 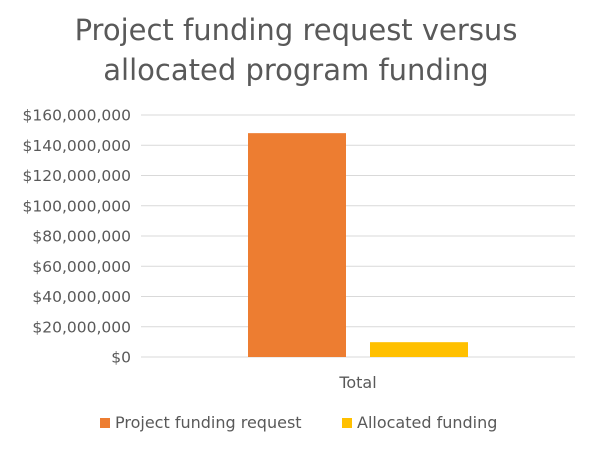 What do you see at coordinates (77, 176) in the screenshot?
I see `y-tick-label: $120,000,000` at bounding box center [77, 176].